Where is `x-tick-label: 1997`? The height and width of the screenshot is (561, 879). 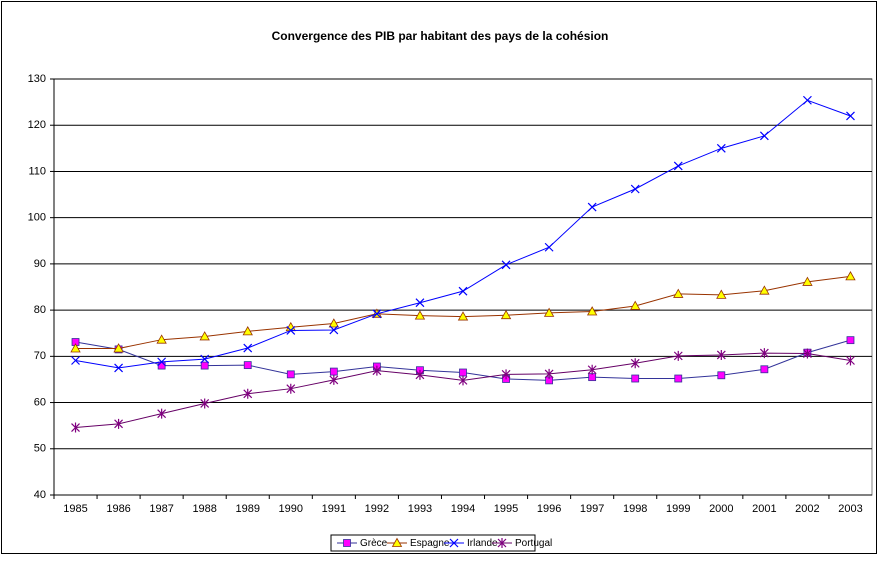
x-tick-label: 1997 is located at coordinates (592, 509).